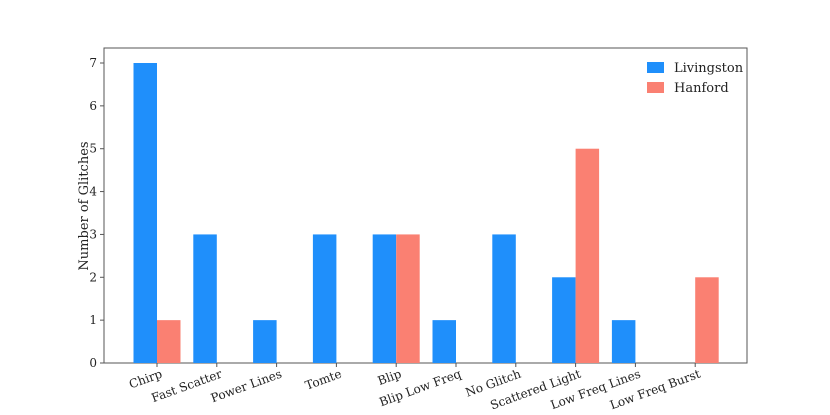  What do you see at coordinates (93, 363) in the screenshot?
I see `y-tick-label: 0` at bounding box center [93, 363].